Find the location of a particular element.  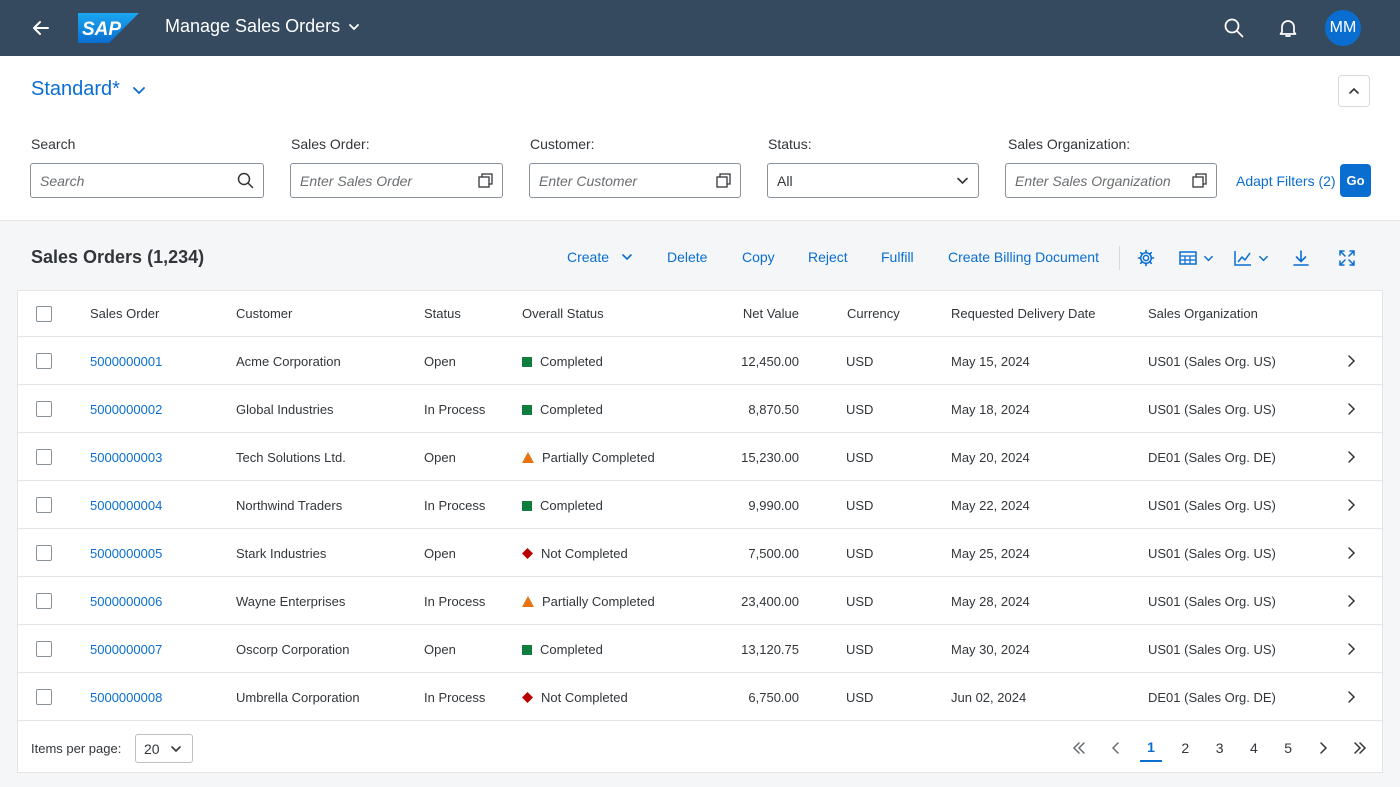

sales-order-link: 5000000004 is located at coordinates (126, 505).